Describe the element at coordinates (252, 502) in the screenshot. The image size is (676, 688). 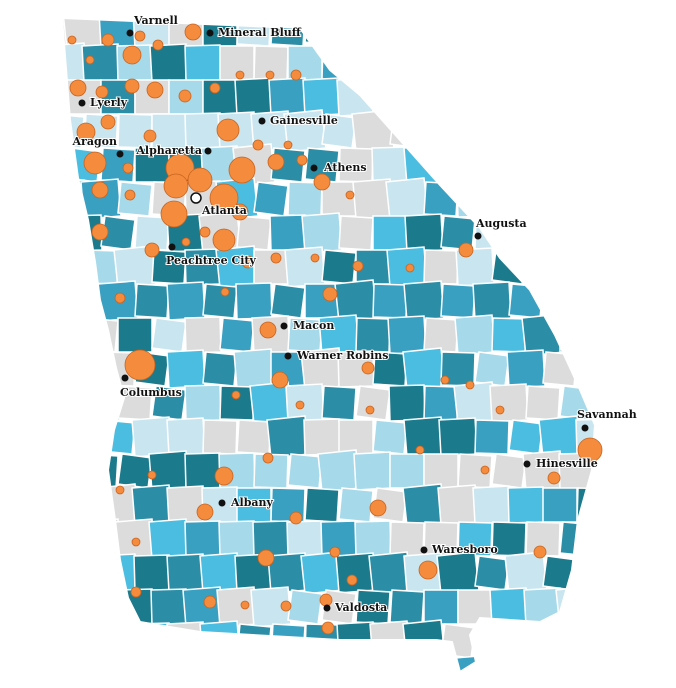
I see `city-label: Albany` at that location.